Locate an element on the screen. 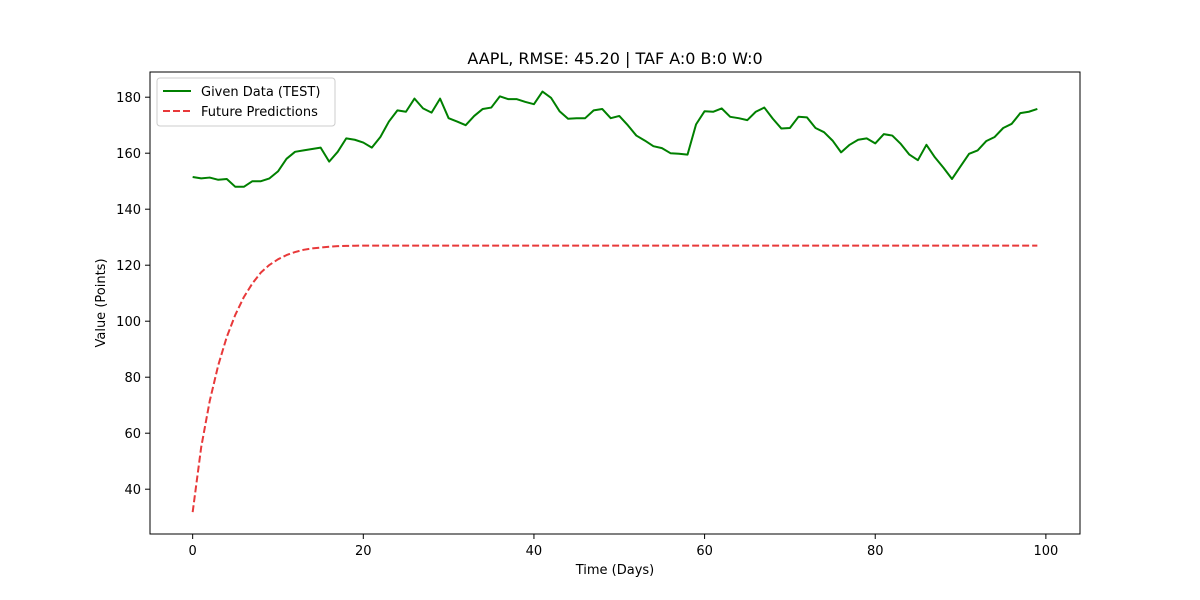 The width and height of the screenshot is (1200, 600). y-tick-label: 120 is located at coordinates (128, 266).